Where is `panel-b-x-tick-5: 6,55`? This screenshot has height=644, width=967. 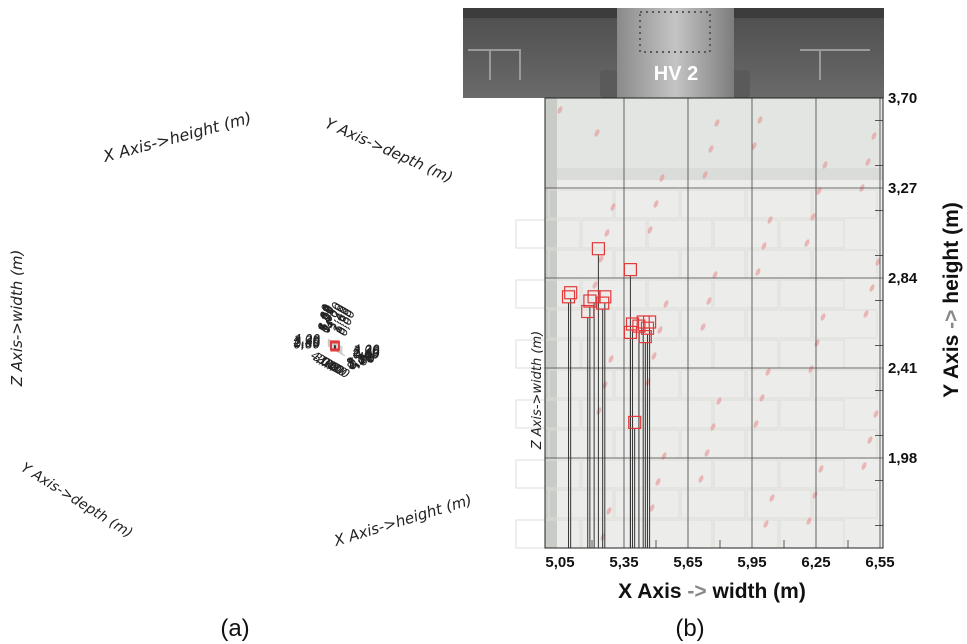 panel-b-x-tick-5: 6,55 is located at coordinates (879, 562).